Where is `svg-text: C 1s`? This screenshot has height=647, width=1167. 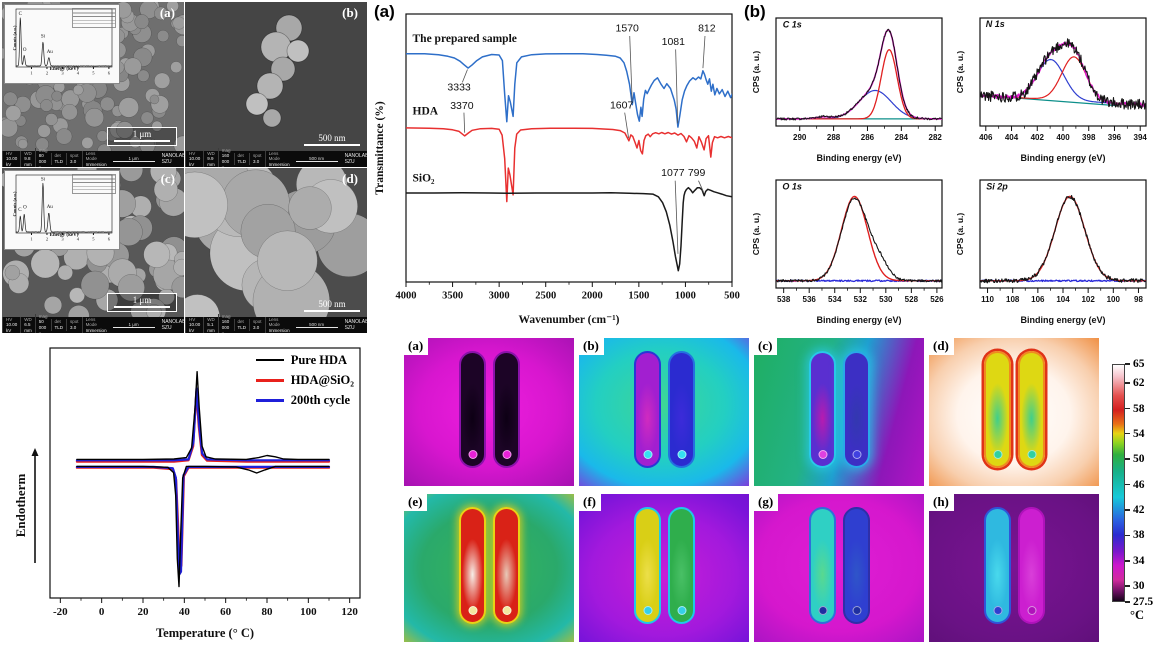
svg-text: C 1s is located at coordinates (792, 24).